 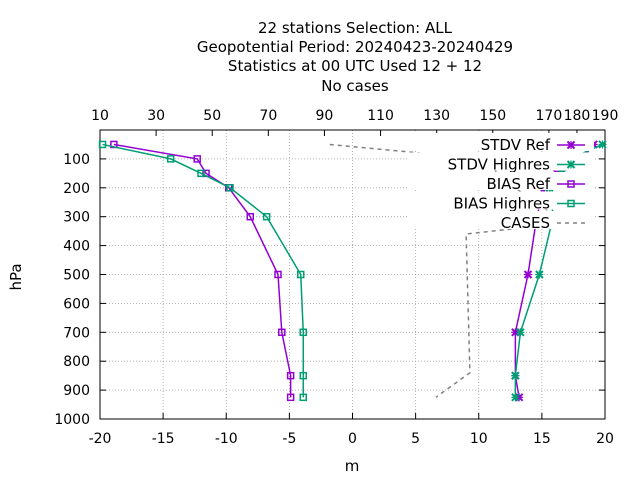 What do you see at coordinates (76, 362) in the screenshot?
I see `y-tick-label: 800` at bounding box center [76, 362].